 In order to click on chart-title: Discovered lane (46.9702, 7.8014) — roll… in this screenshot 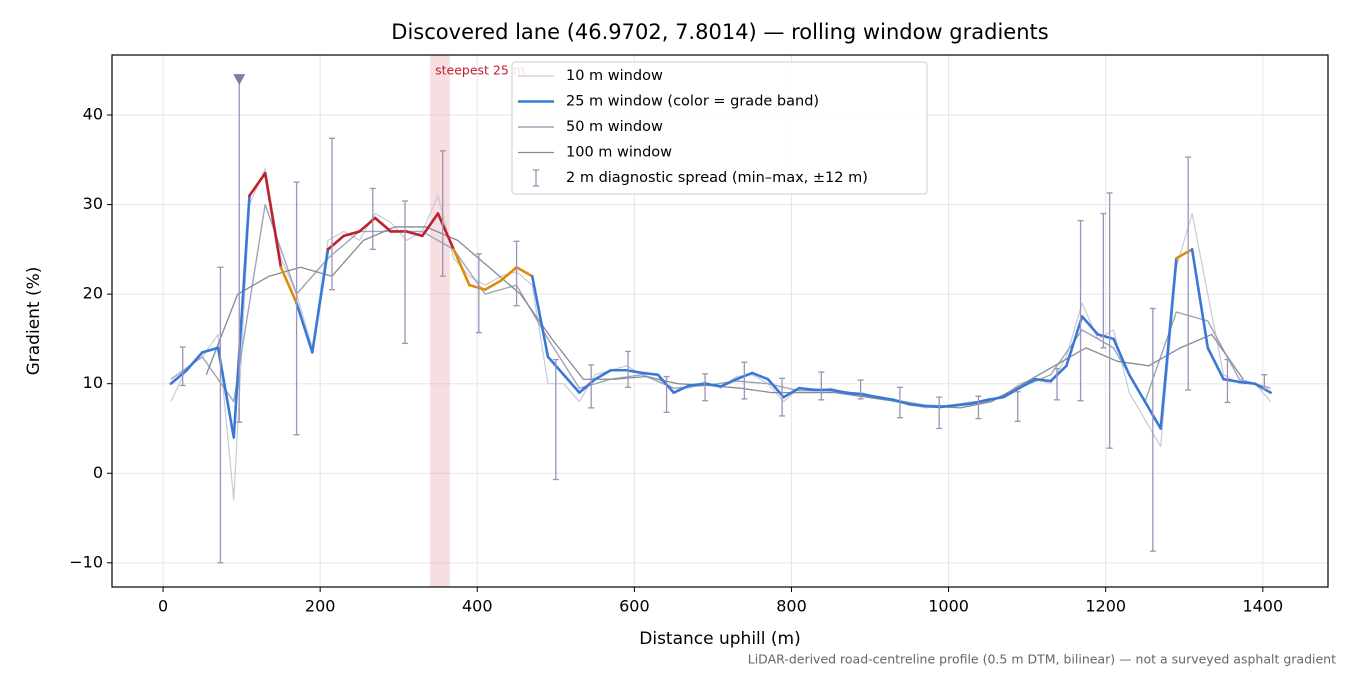, I will do `click(719, 32)`.